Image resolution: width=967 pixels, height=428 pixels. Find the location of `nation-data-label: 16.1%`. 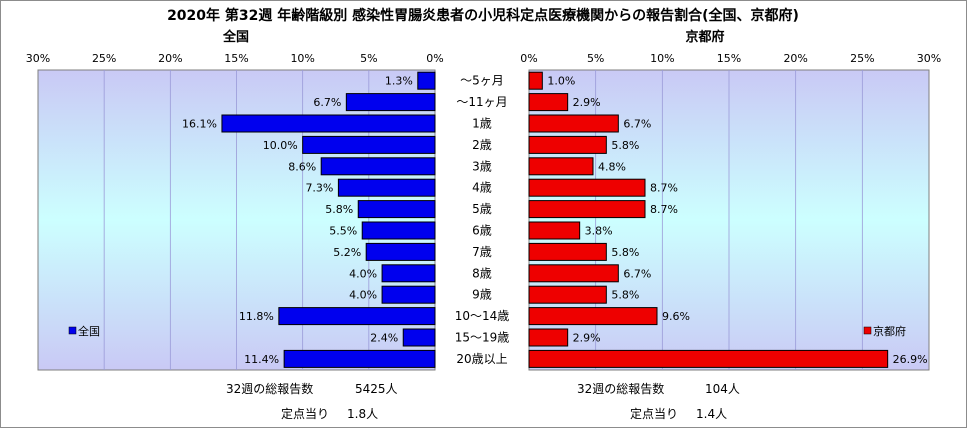

nation-data-label: 16.1% is located at coordinates (199, 124).